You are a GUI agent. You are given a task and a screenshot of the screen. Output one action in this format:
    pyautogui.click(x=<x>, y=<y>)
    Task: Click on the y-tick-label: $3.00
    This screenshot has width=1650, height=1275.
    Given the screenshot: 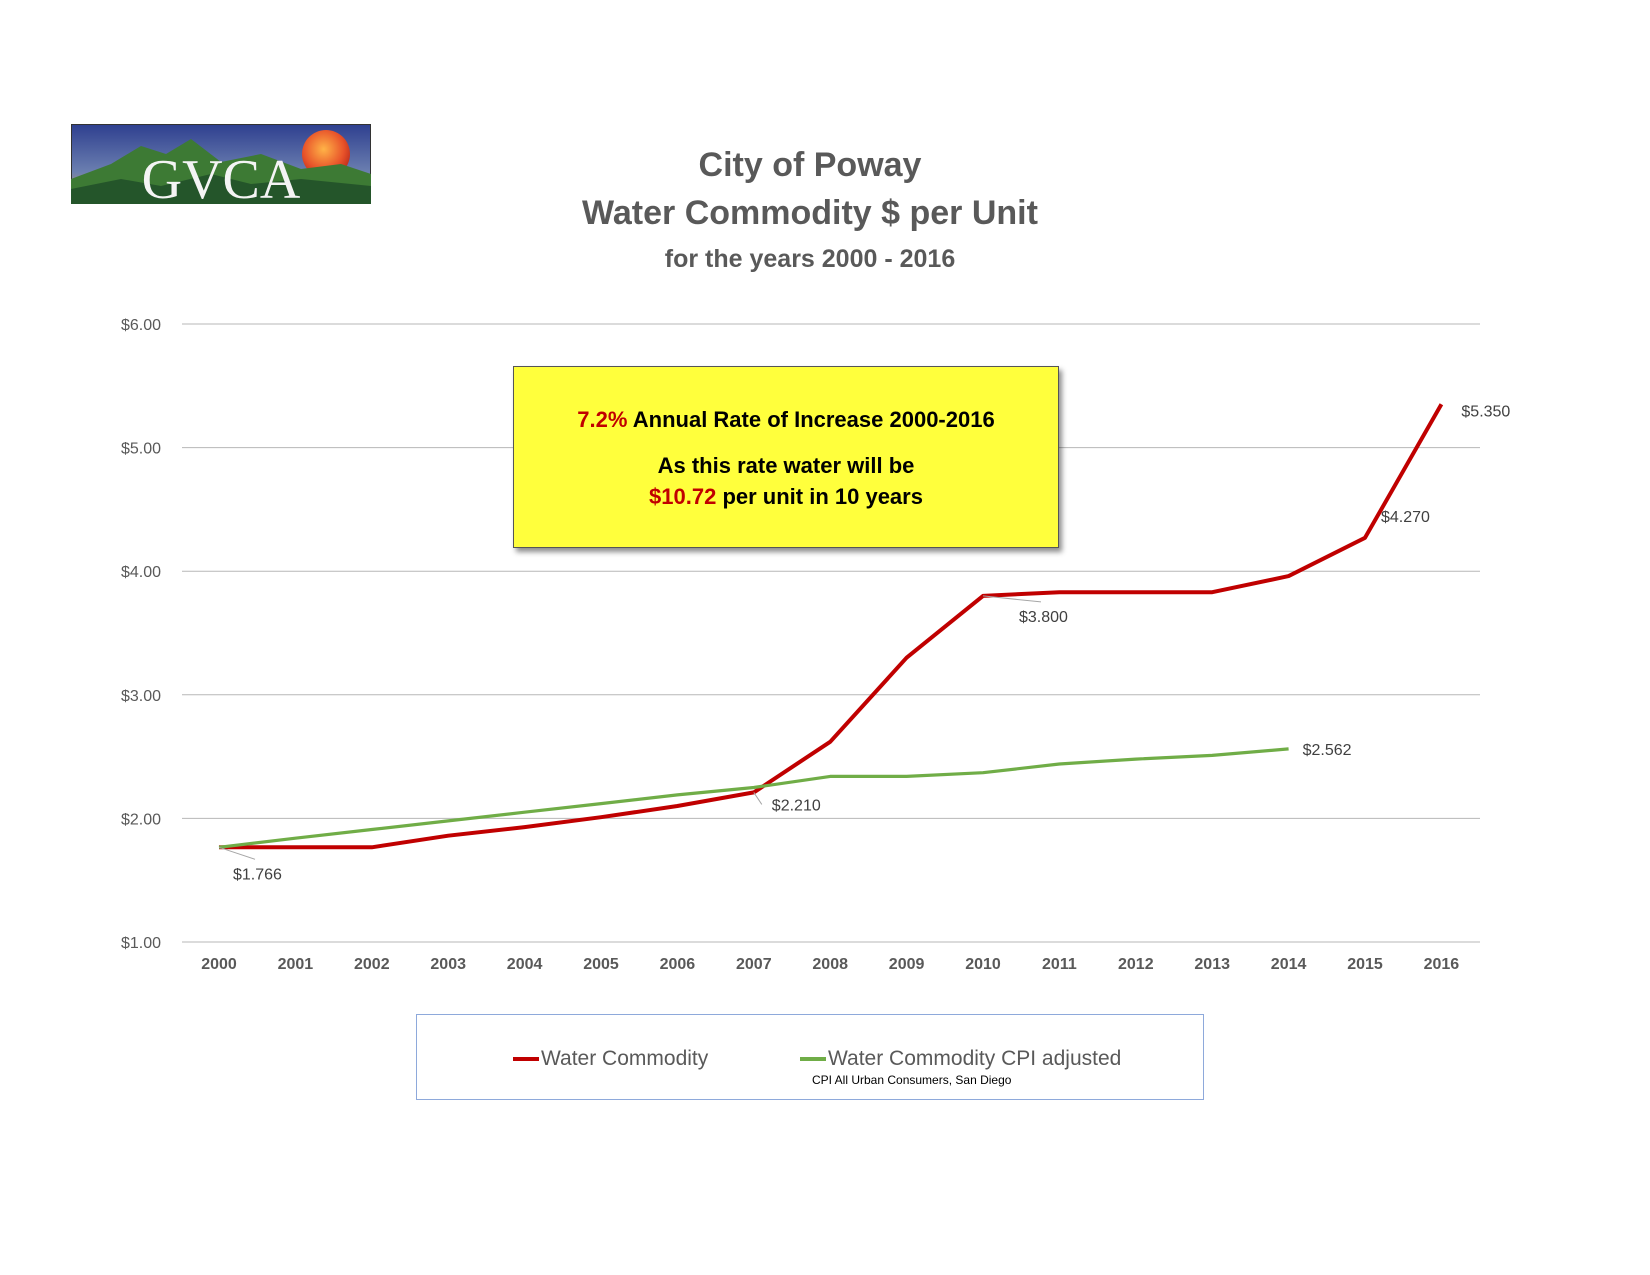 What is the action you would take?
    pyautogui.click(x=141, y=696)
    